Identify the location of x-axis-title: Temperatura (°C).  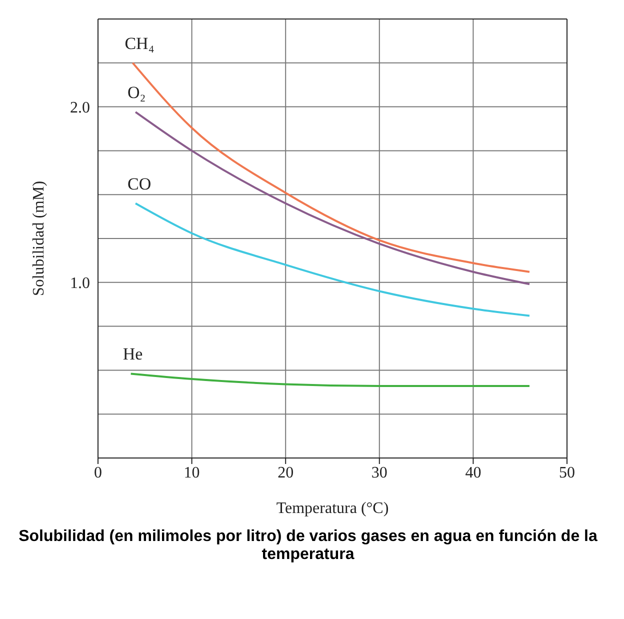
(332, 508).